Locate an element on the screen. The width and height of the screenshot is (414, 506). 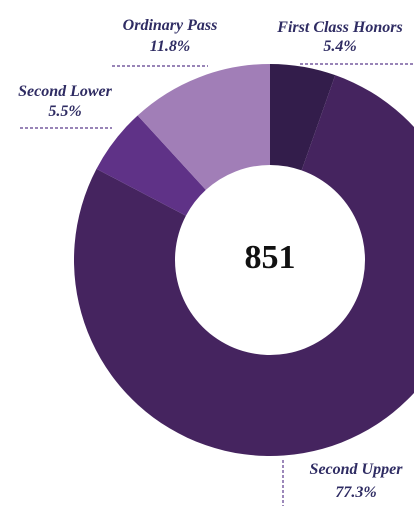
slice-label: Second Upper is located at coordinates (357, 469).